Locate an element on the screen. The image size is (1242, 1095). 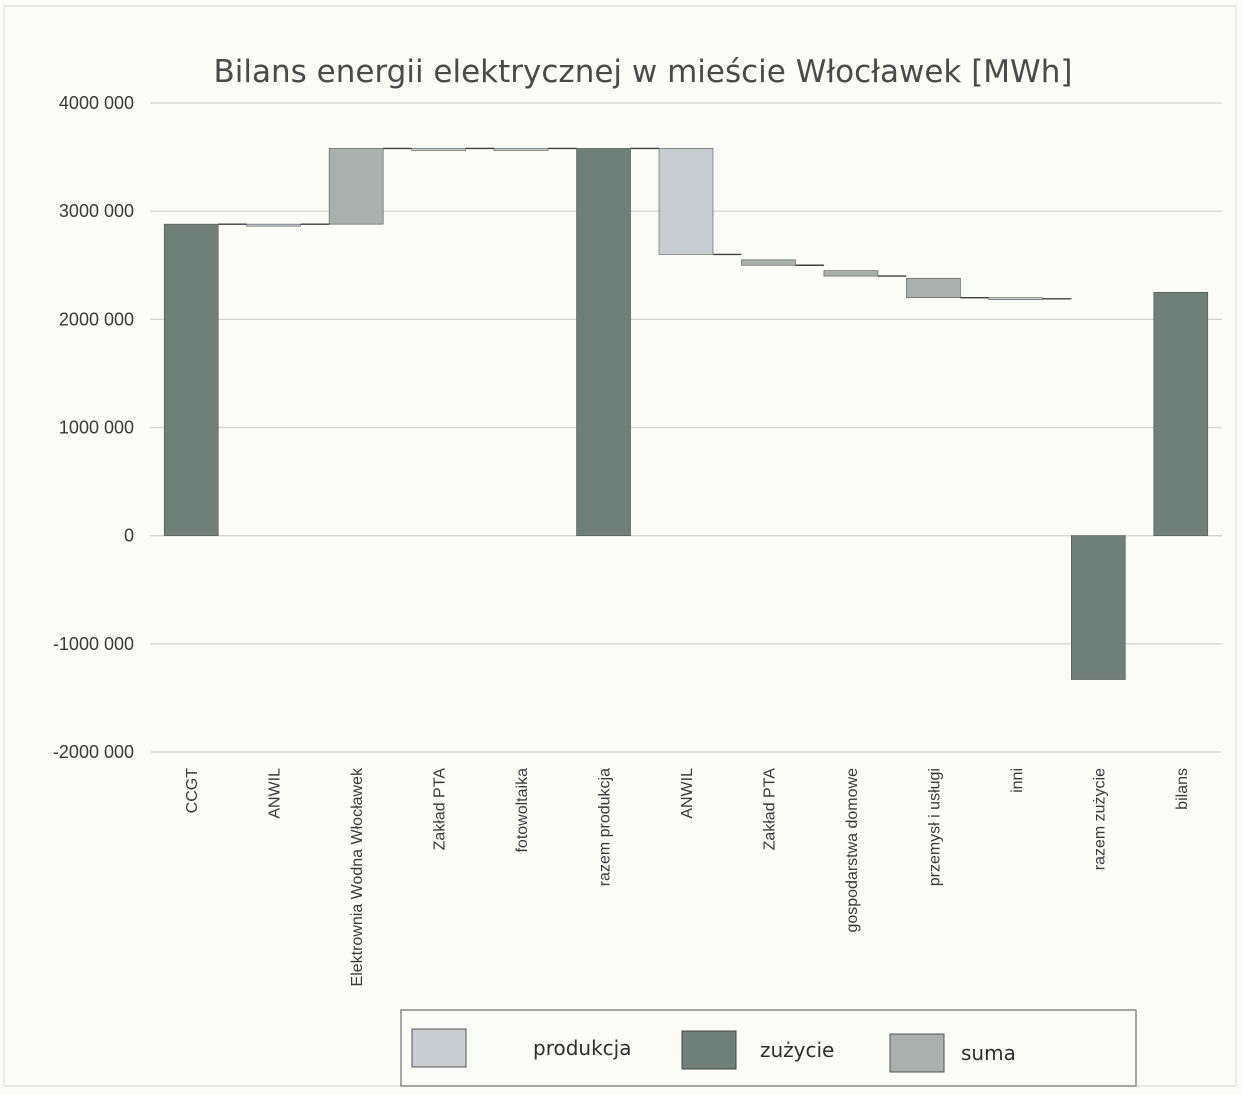
x-tick-label: Elektrownia Wodna Włocławek is located at coordinates (357, 876).